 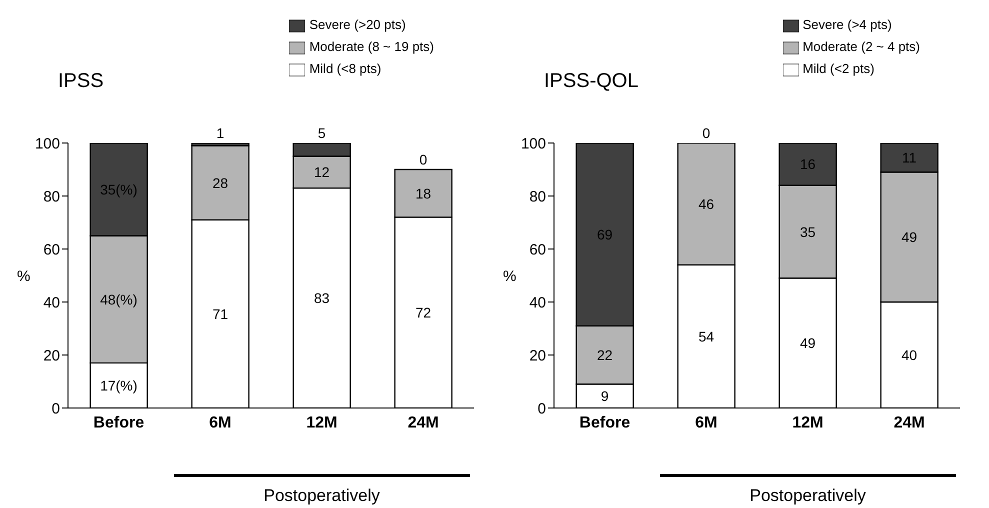 I want to click on data-label: 5, so click(x=322, y=133).